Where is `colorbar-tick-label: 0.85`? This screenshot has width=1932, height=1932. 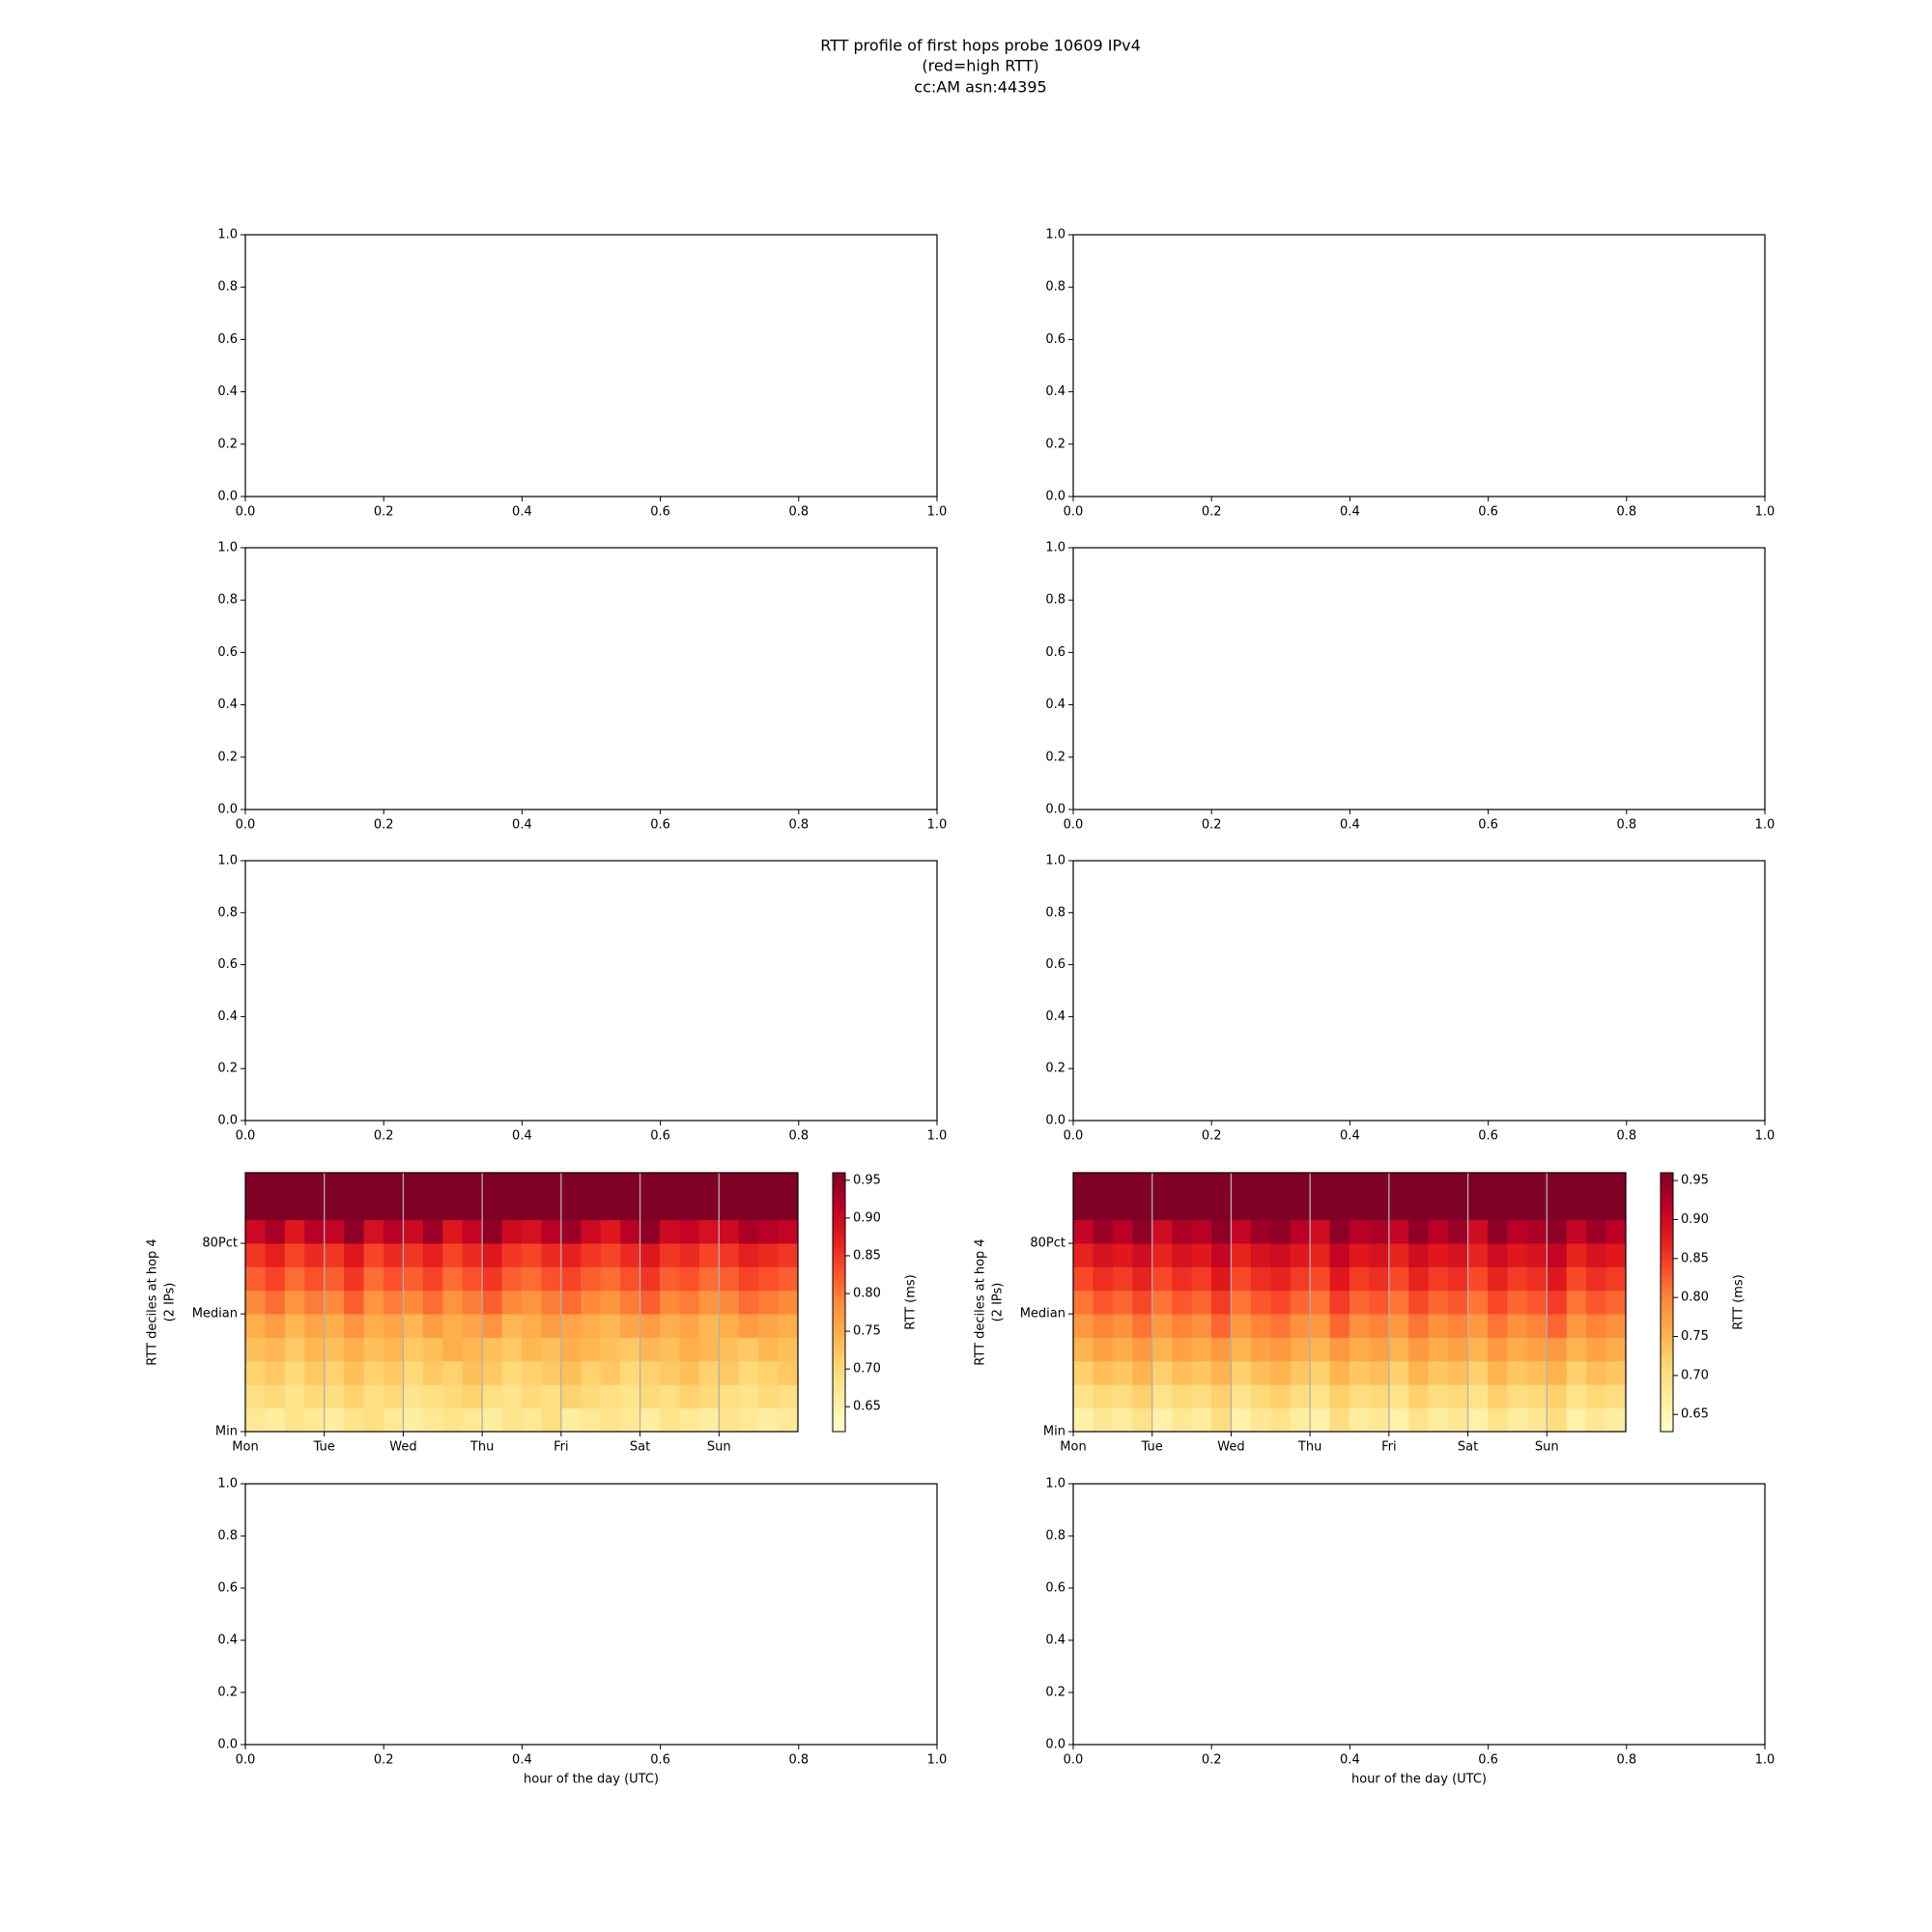
colorbar-tick-label: 0.85 is located at coordinates (867, 1255).